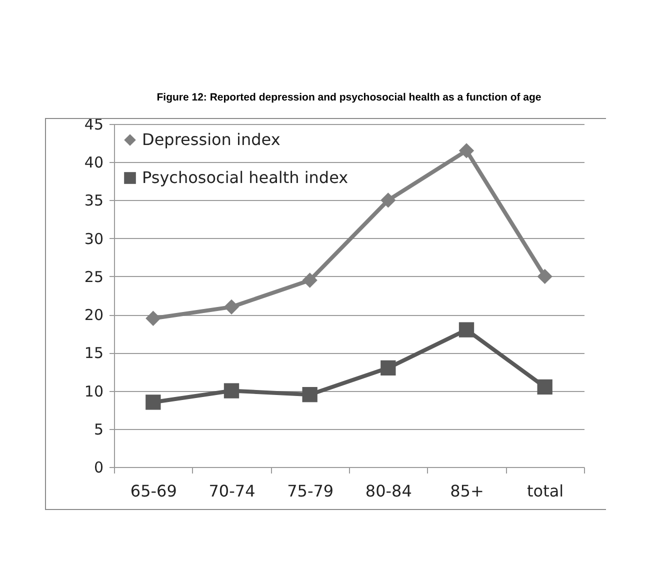 The height and width of the screenshot is (568, 645). I want to click on y-tick-label: 0, so click(99, 467).